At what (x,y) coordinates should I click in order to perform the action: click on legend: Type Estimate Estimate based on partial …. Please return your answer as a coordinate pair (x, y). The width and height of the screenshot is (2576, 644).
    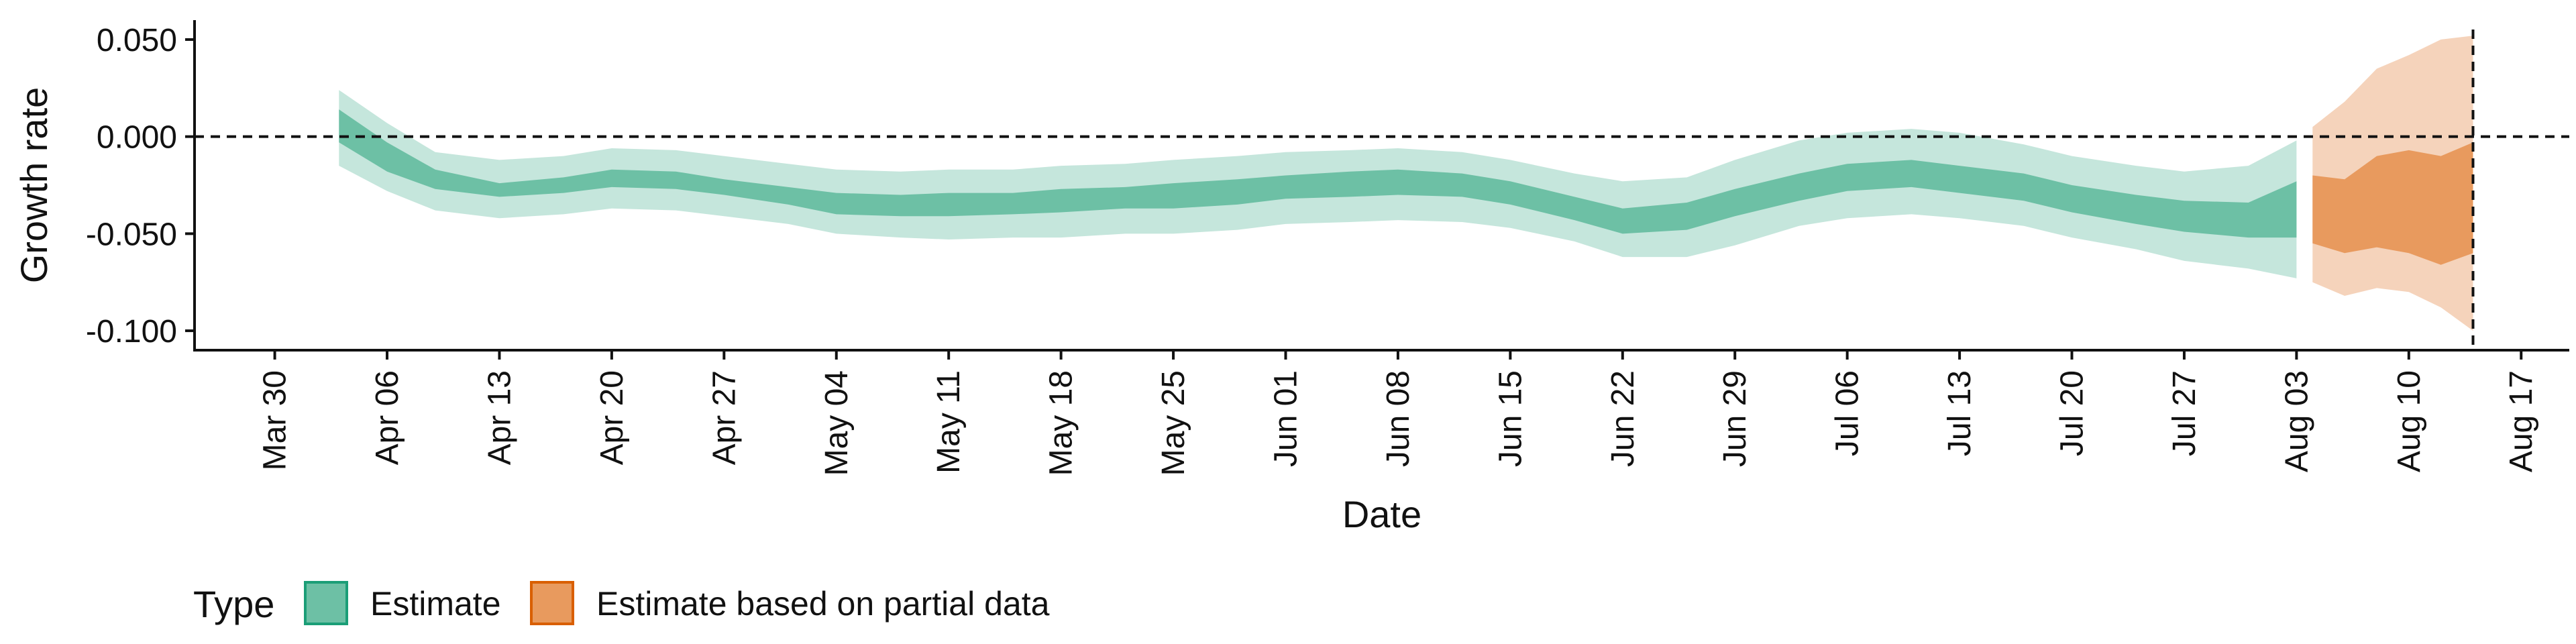
    Looking at the image, I should click on (621, 603).